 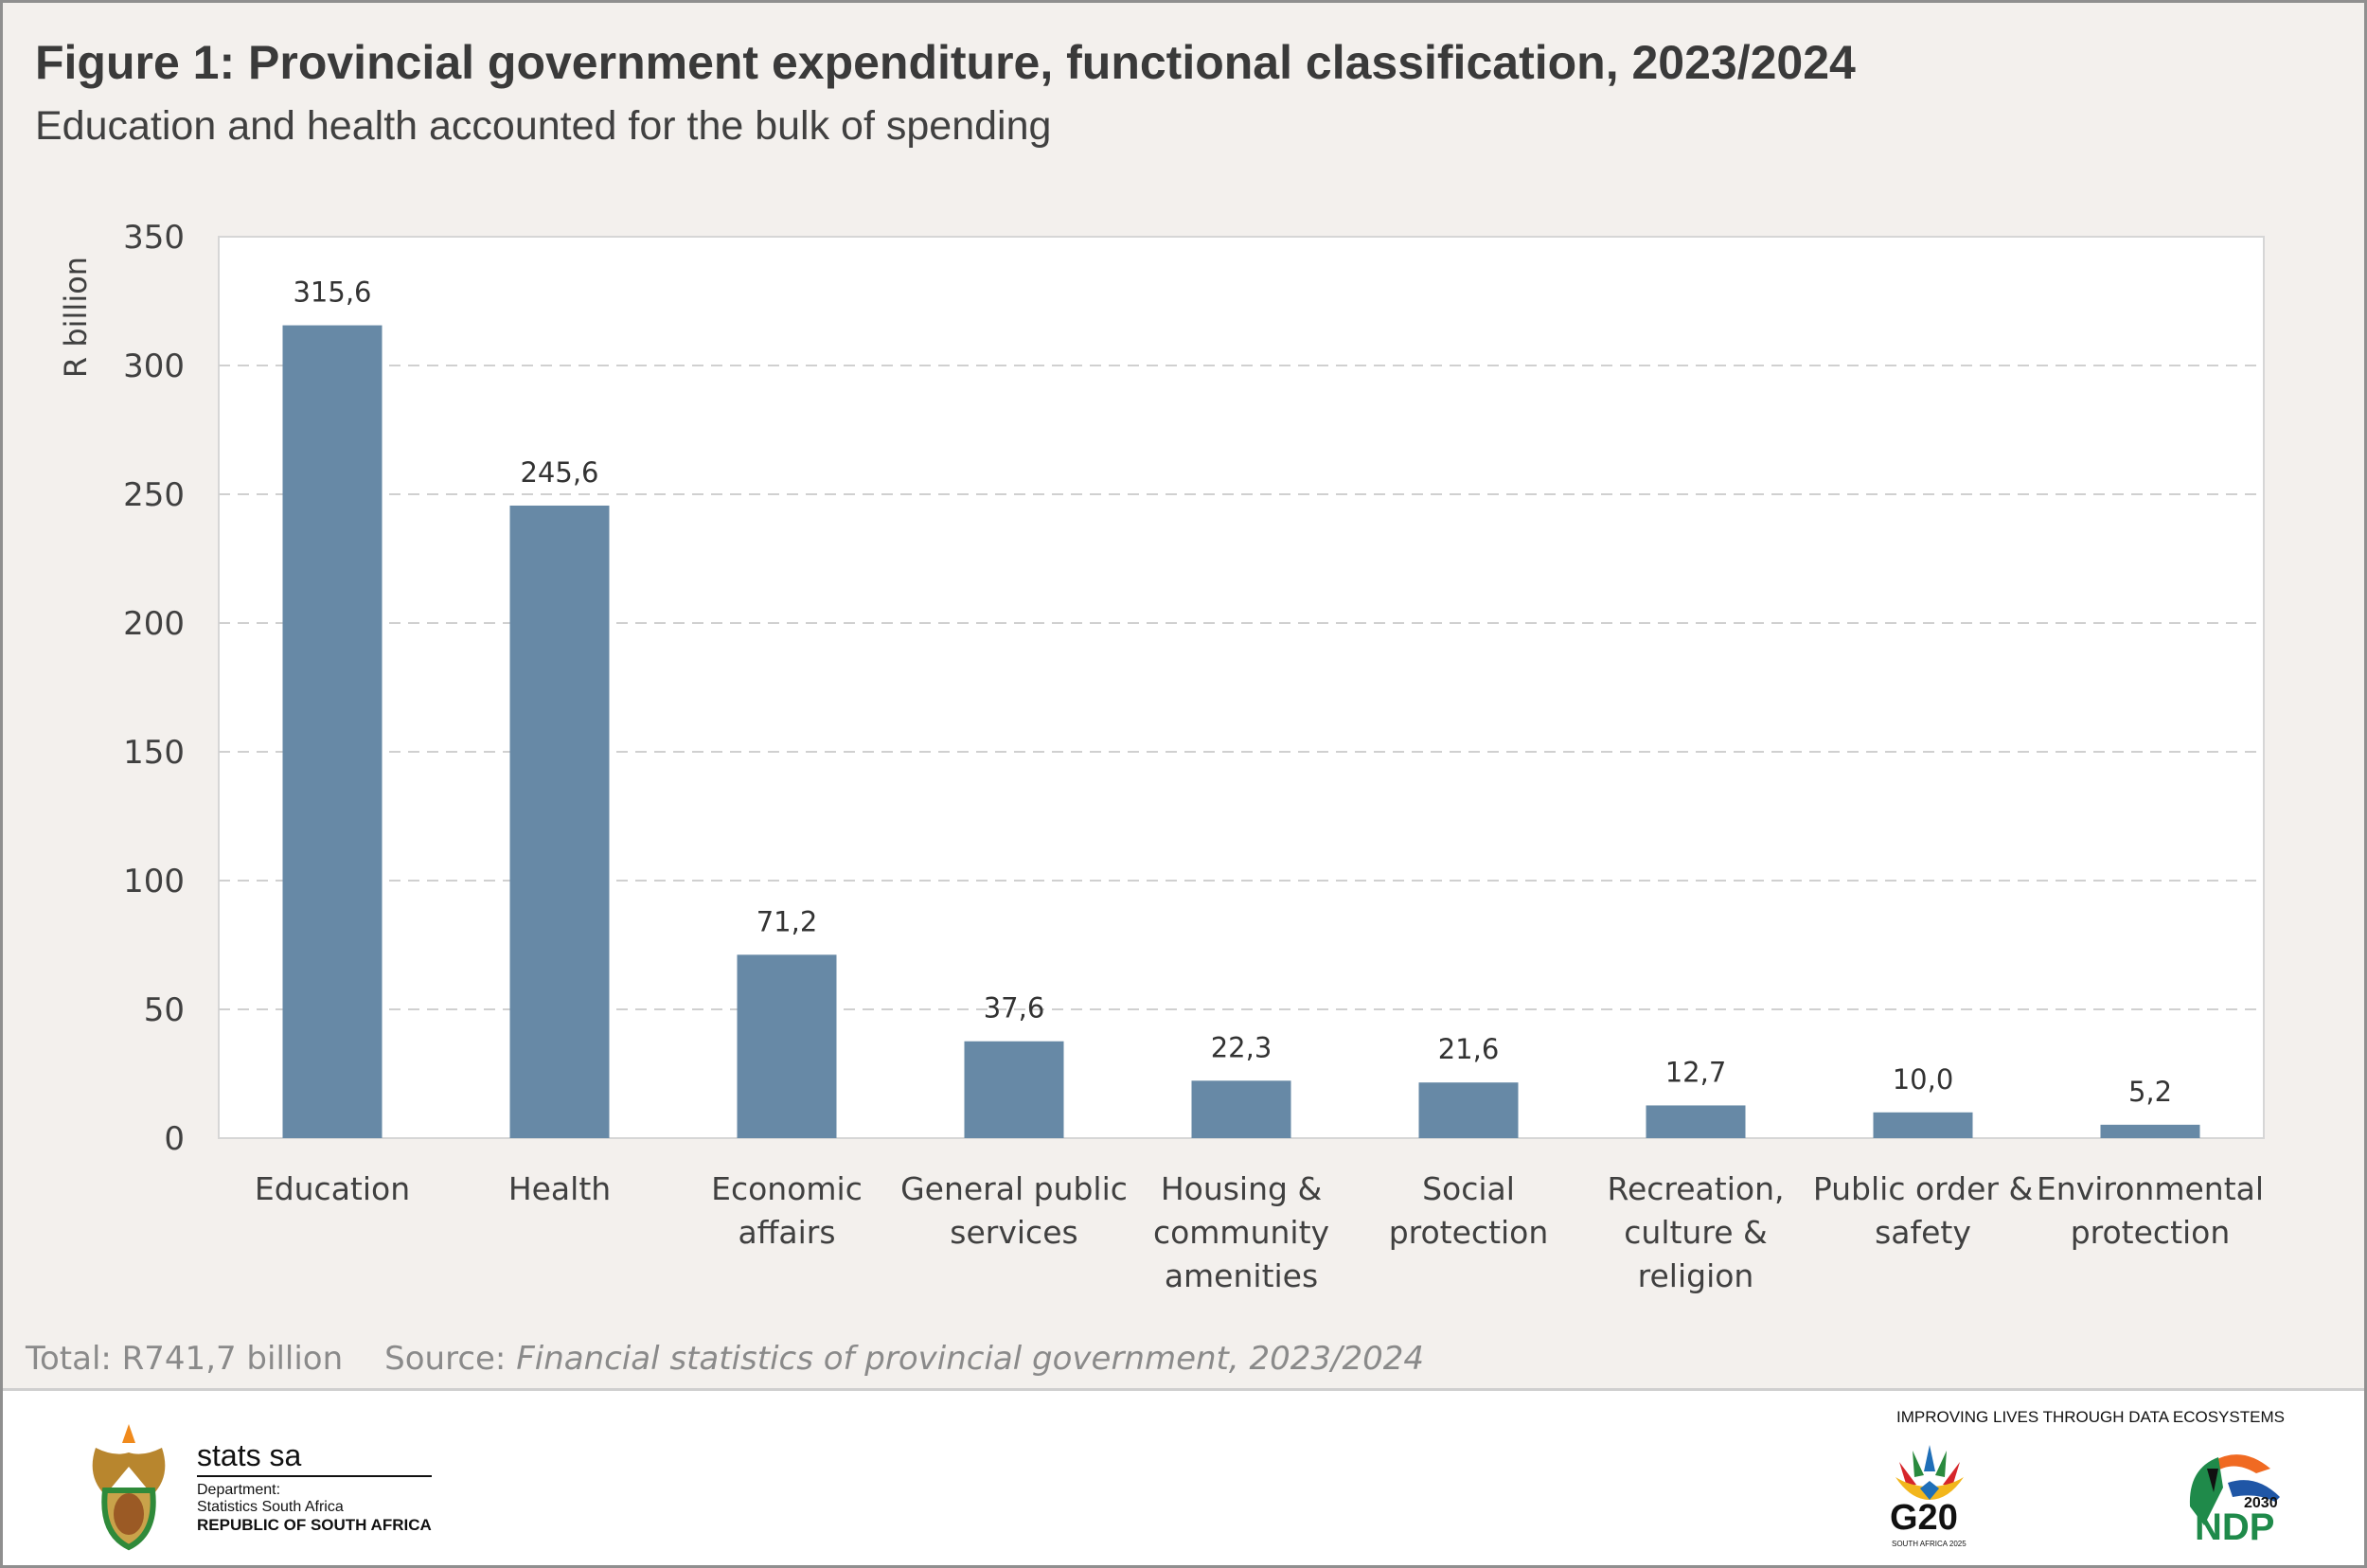 What do you see at coordinates (1695, 1232) in the screenshot?
I see `x-tick-label: culture &` at bounding box center [1695, 1232].